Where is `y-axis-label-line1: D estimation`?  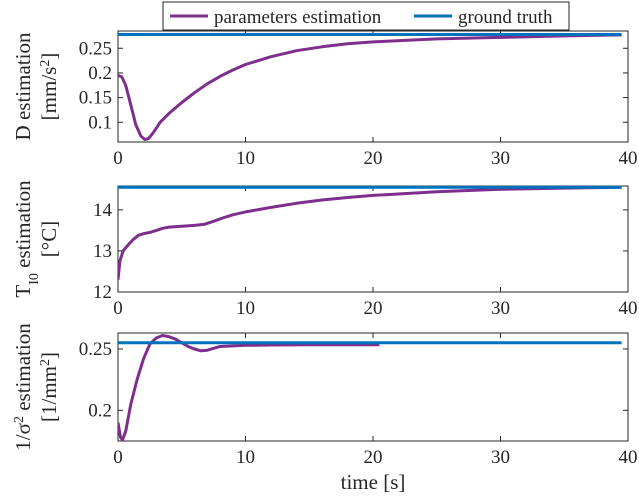 y-axis-label-line1: D estimation is located at coordinates (23, 86).